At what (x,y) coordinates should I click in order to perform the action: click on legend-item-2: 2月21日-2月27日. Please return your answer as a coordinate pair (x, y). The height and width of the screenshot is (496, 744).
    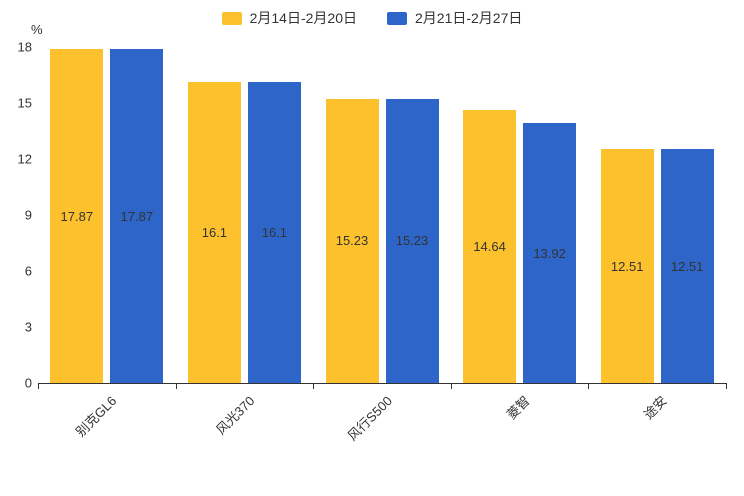
    Looking at the image, I should click on (454, 18).